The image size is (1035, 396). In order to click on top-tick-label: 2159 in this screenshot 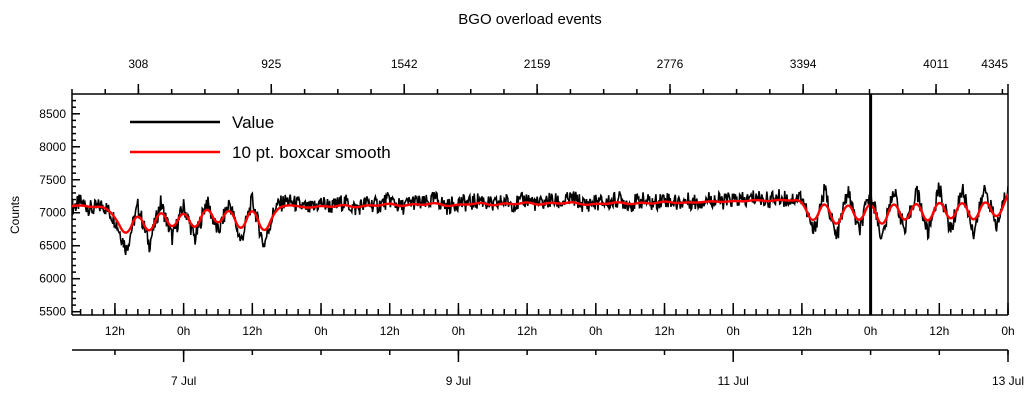, I will do `click(537, 64)`.